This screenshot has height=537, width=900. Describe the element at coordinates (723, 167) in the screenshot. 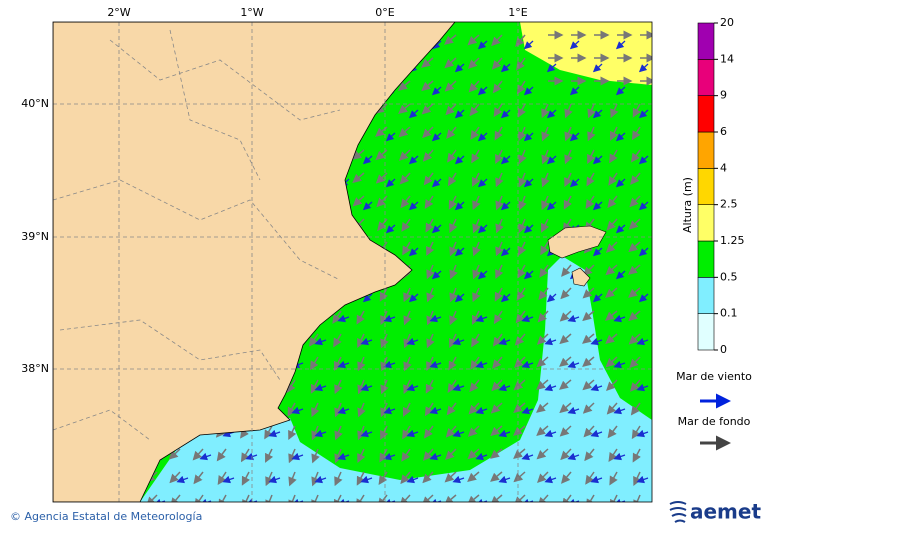

I see `colorbar-label: 4` at that location.